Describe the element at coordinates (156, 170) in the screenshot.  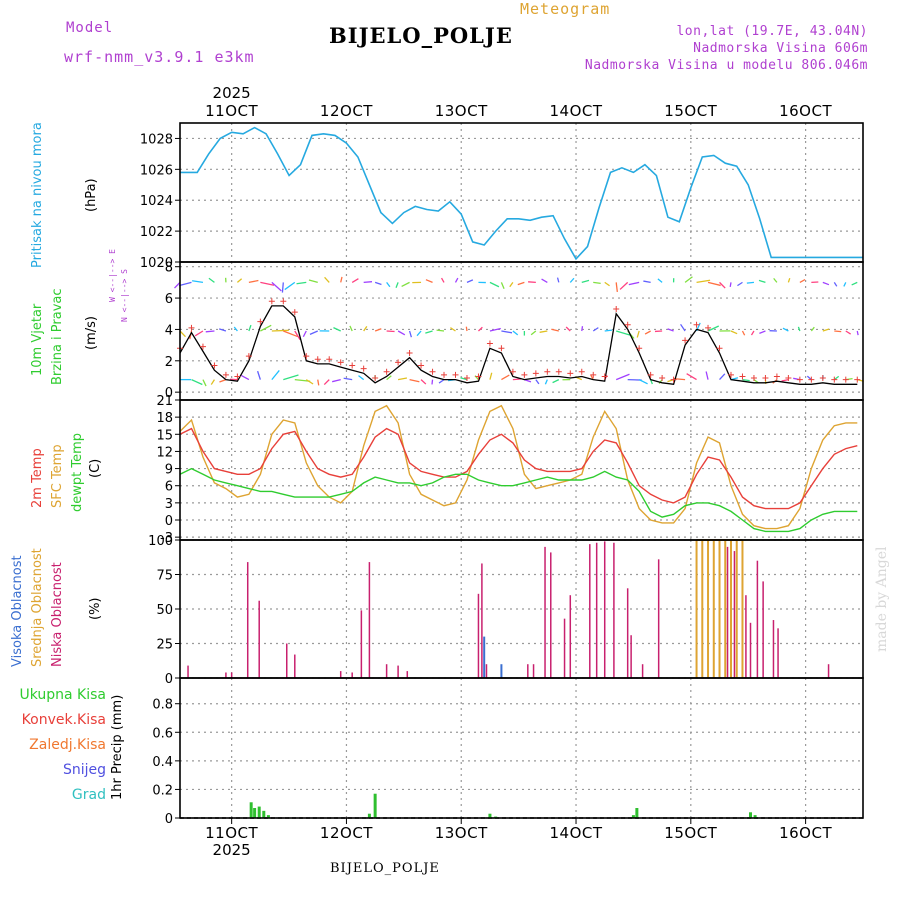
I see `y-tick-label: 1026` at that location.